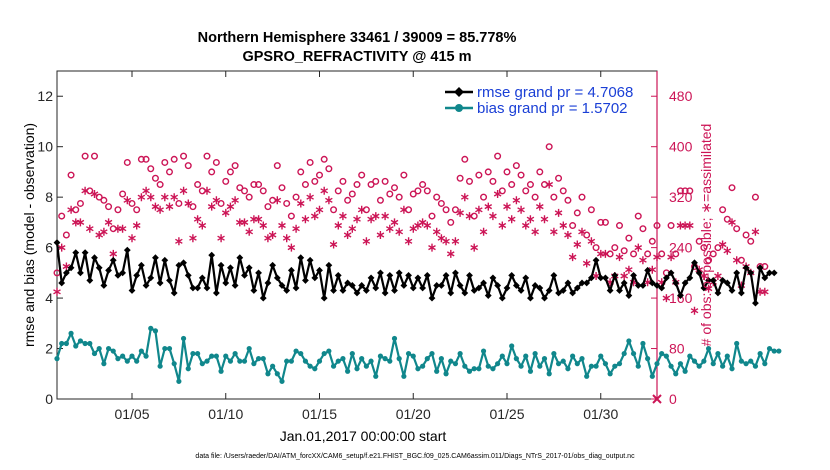  I want to click on y-axis-left-label: rmse and bias (model - observation), so click(29, 235).